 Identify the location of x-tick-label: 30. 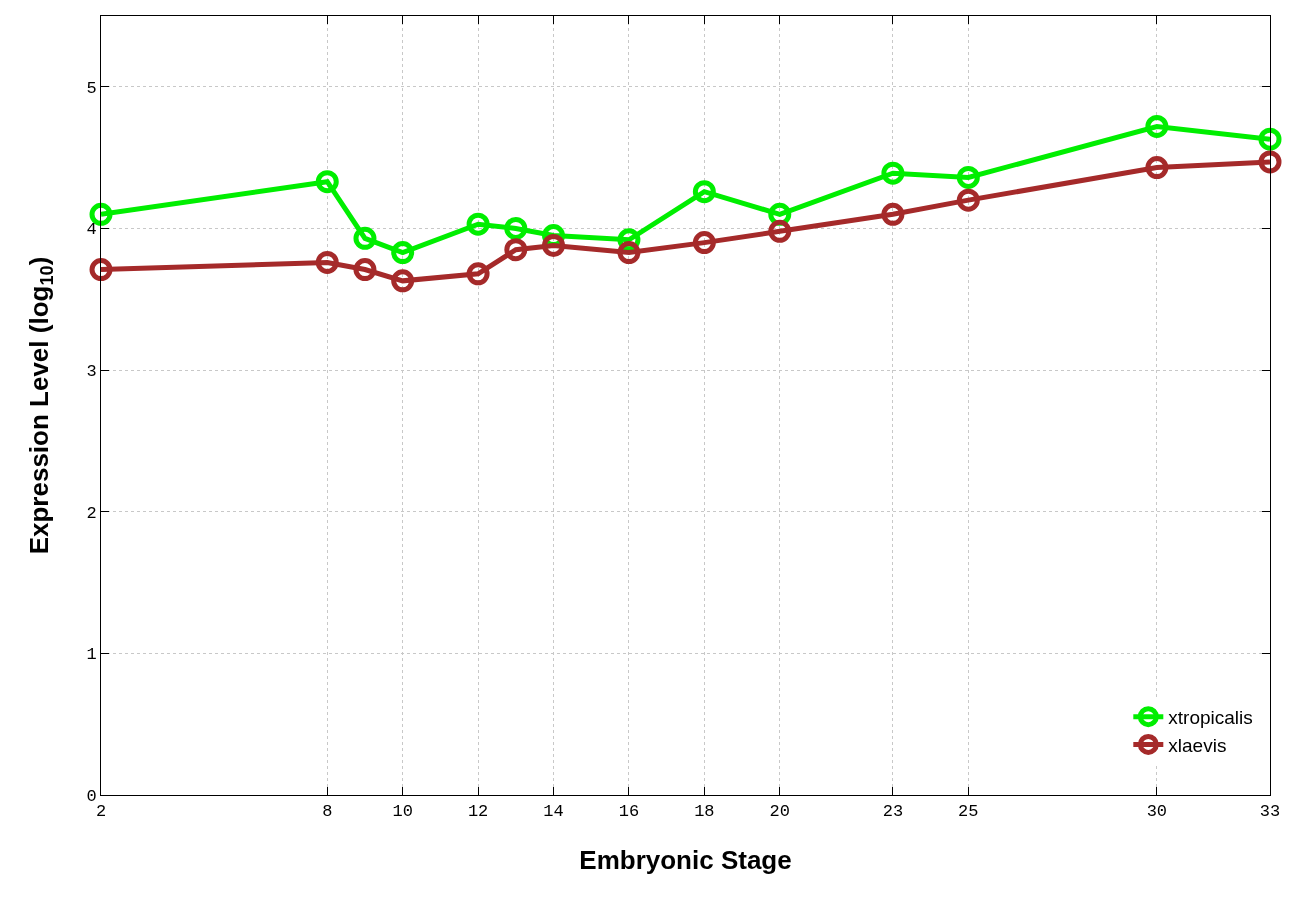
(1157, 812).